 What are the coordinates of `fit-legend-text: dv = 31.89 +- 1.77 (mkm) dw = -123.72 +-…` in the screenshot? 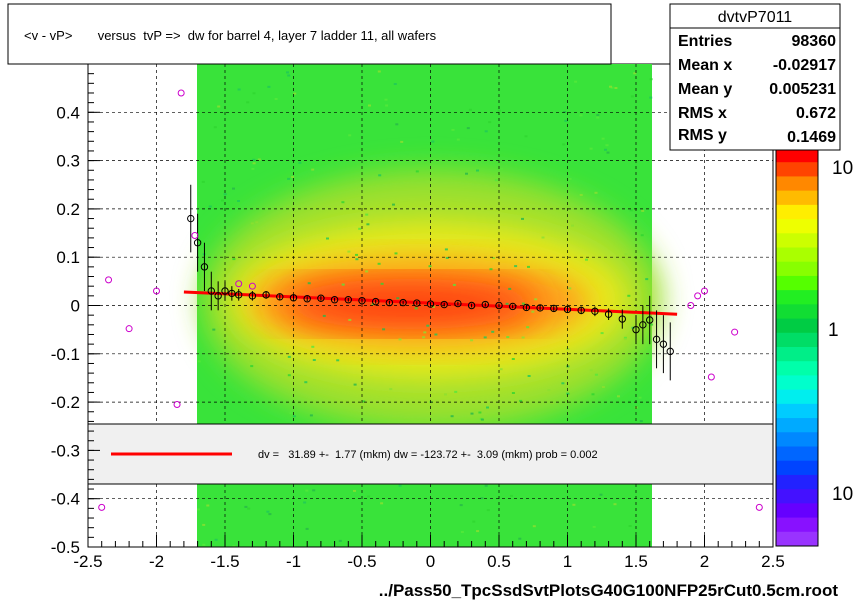 It's located at (428, 455).